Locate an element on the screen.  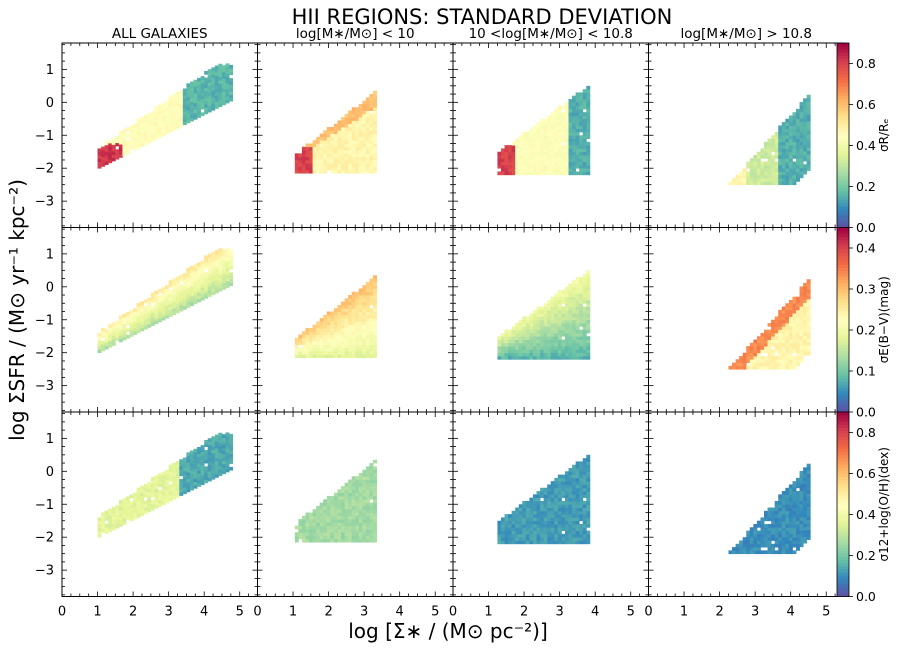
panel-r0-c3 is located at coordinates (746, 135).